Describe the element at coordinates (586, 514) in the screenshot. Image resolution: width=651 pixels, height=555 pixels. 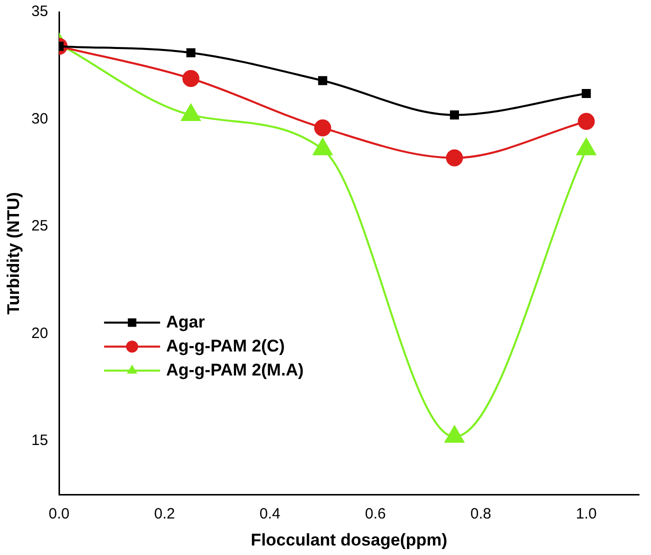
I see `x-tick-label: 1.0` at that location.